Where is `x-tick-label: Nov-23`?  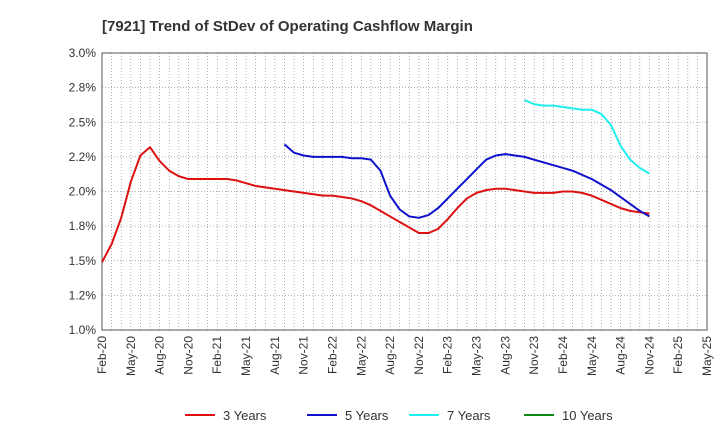 x-tick-label: Nov-23 is located at coordinates (534, 355).